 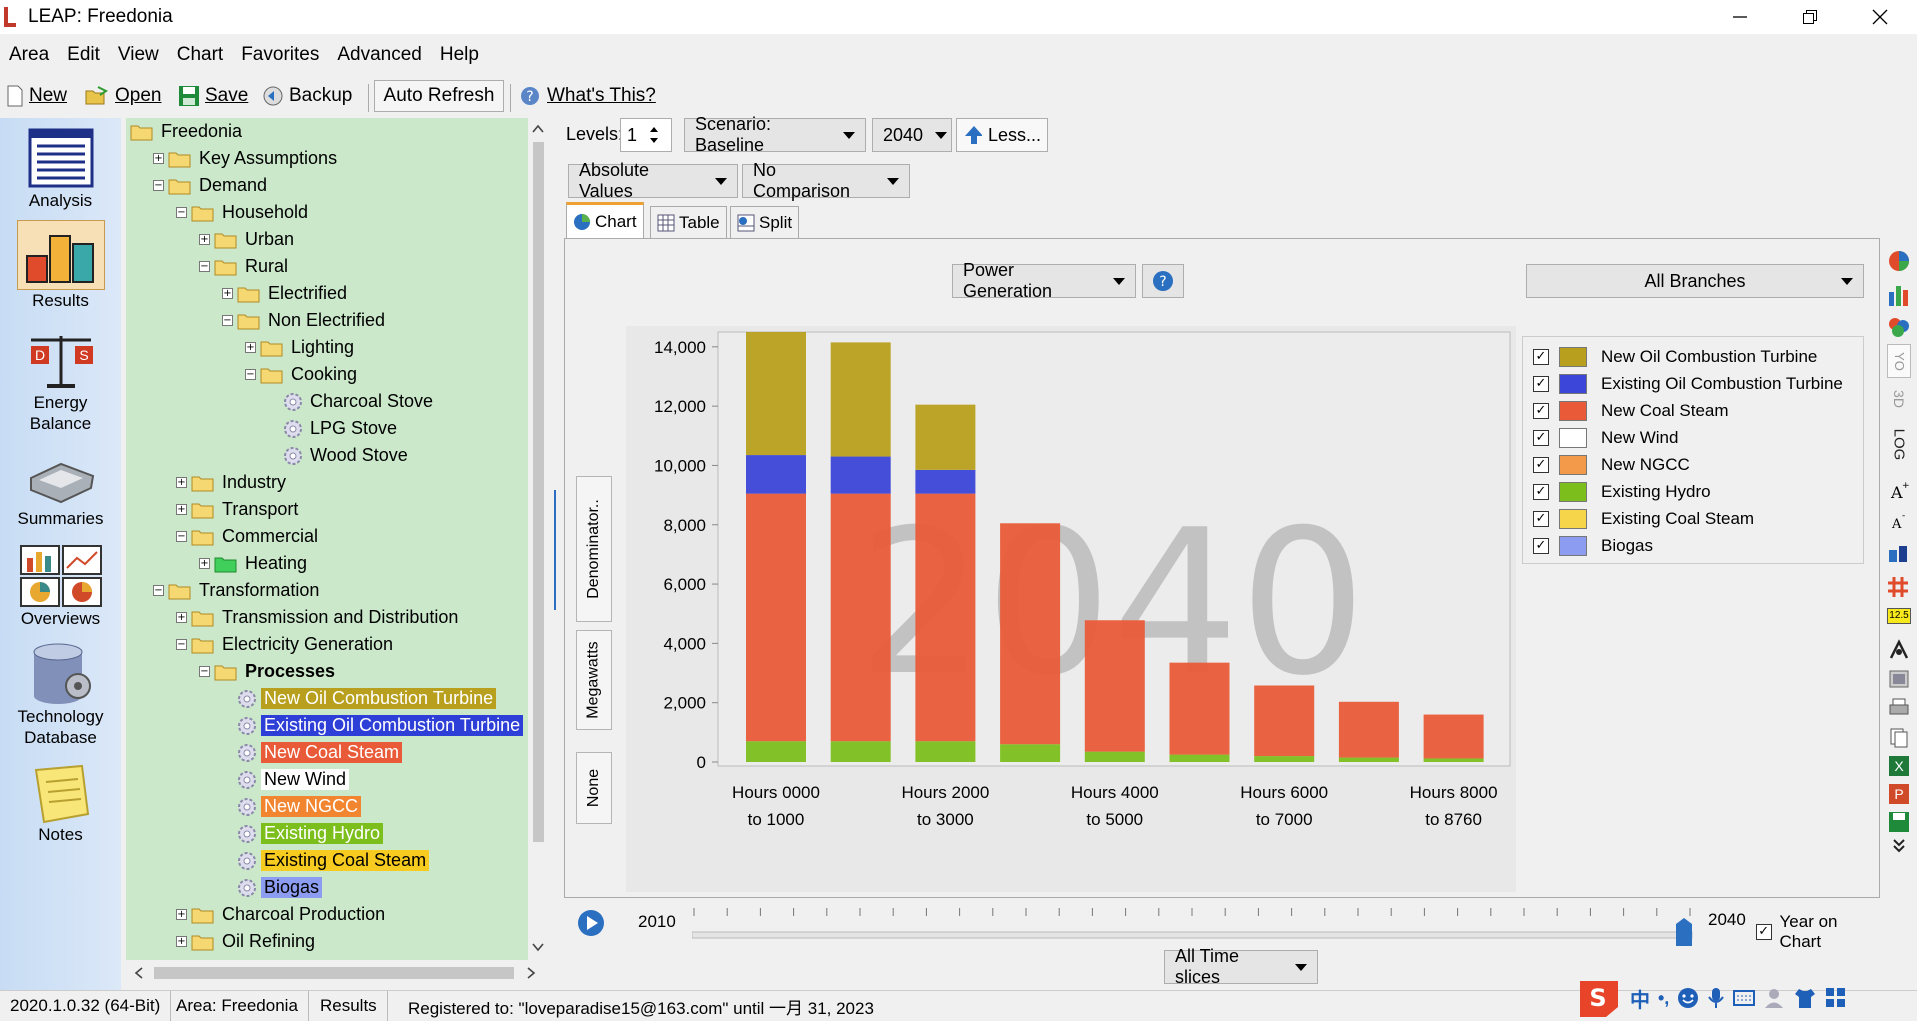 What do you see at coordinates (1593, 546) in the screenshot?
I see `legend-item: ✓ Biogas` at bounding box center [1593, 546].